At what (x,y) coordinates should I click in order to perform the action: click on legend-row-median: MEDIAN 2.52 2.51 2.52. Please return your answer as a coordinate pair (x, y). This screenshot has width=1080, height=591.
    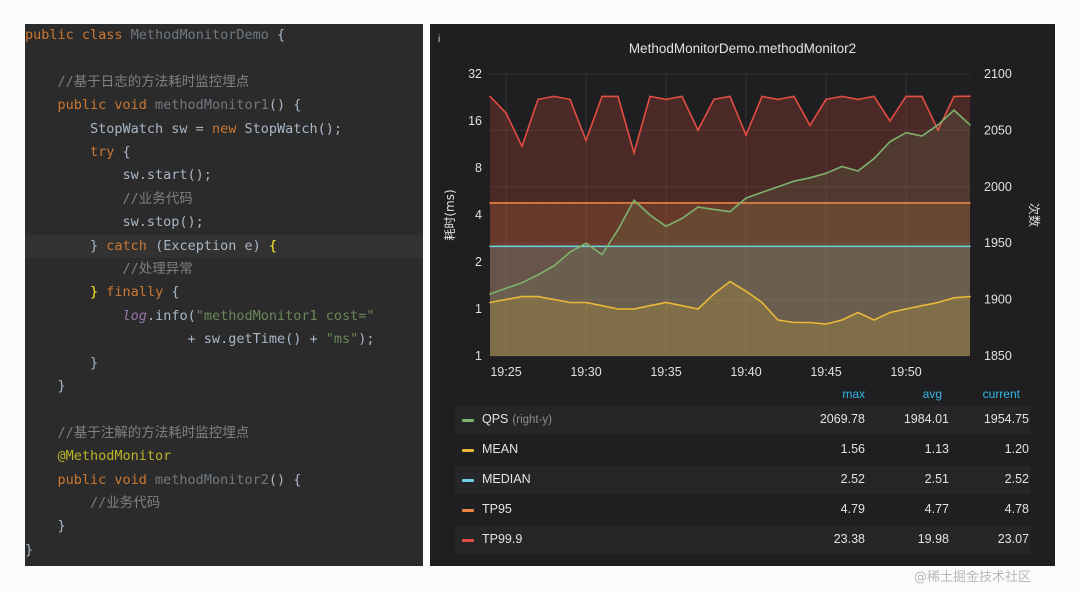
    Looking at the image, I should click on (742, 480).